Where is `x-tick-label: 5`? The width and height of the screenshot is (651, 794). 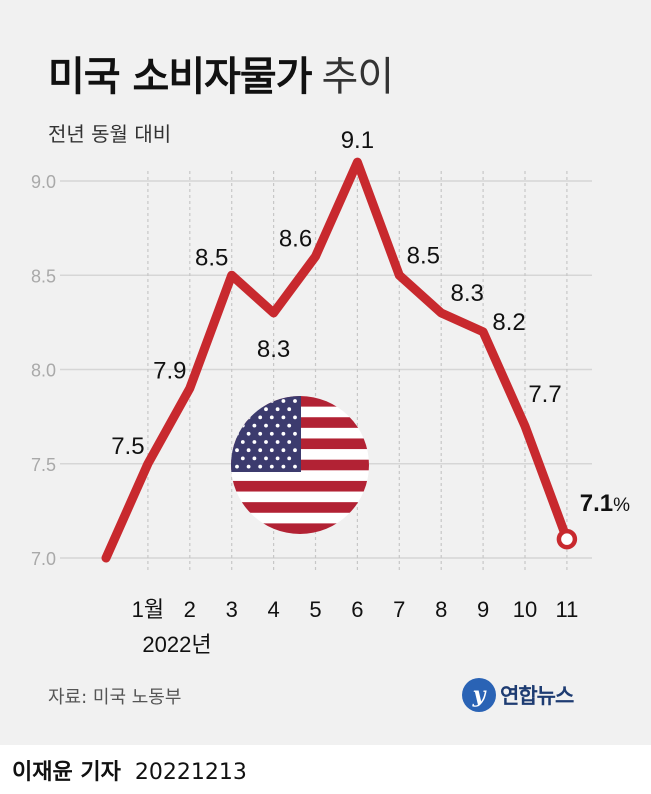
x-tick-label: 5 is located at coordinates (315, 609).